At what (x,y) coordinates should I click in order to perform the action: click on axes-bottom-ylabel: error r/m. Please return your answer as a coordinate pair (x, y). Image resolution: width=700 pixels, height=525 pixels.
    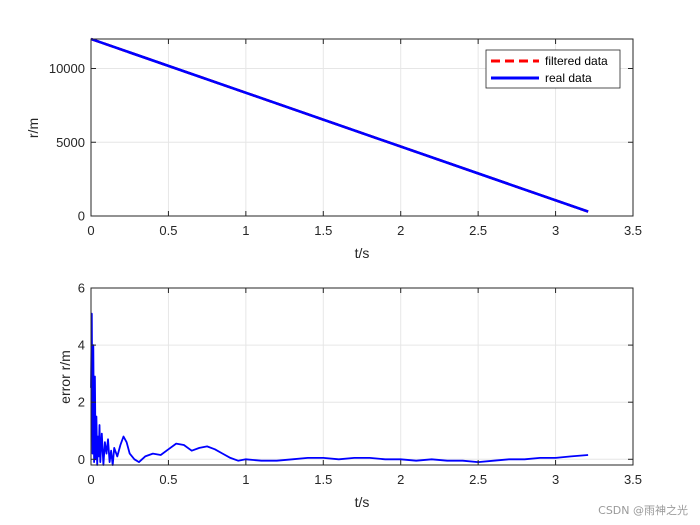
    Looking at the image, I should click on (65, 377).